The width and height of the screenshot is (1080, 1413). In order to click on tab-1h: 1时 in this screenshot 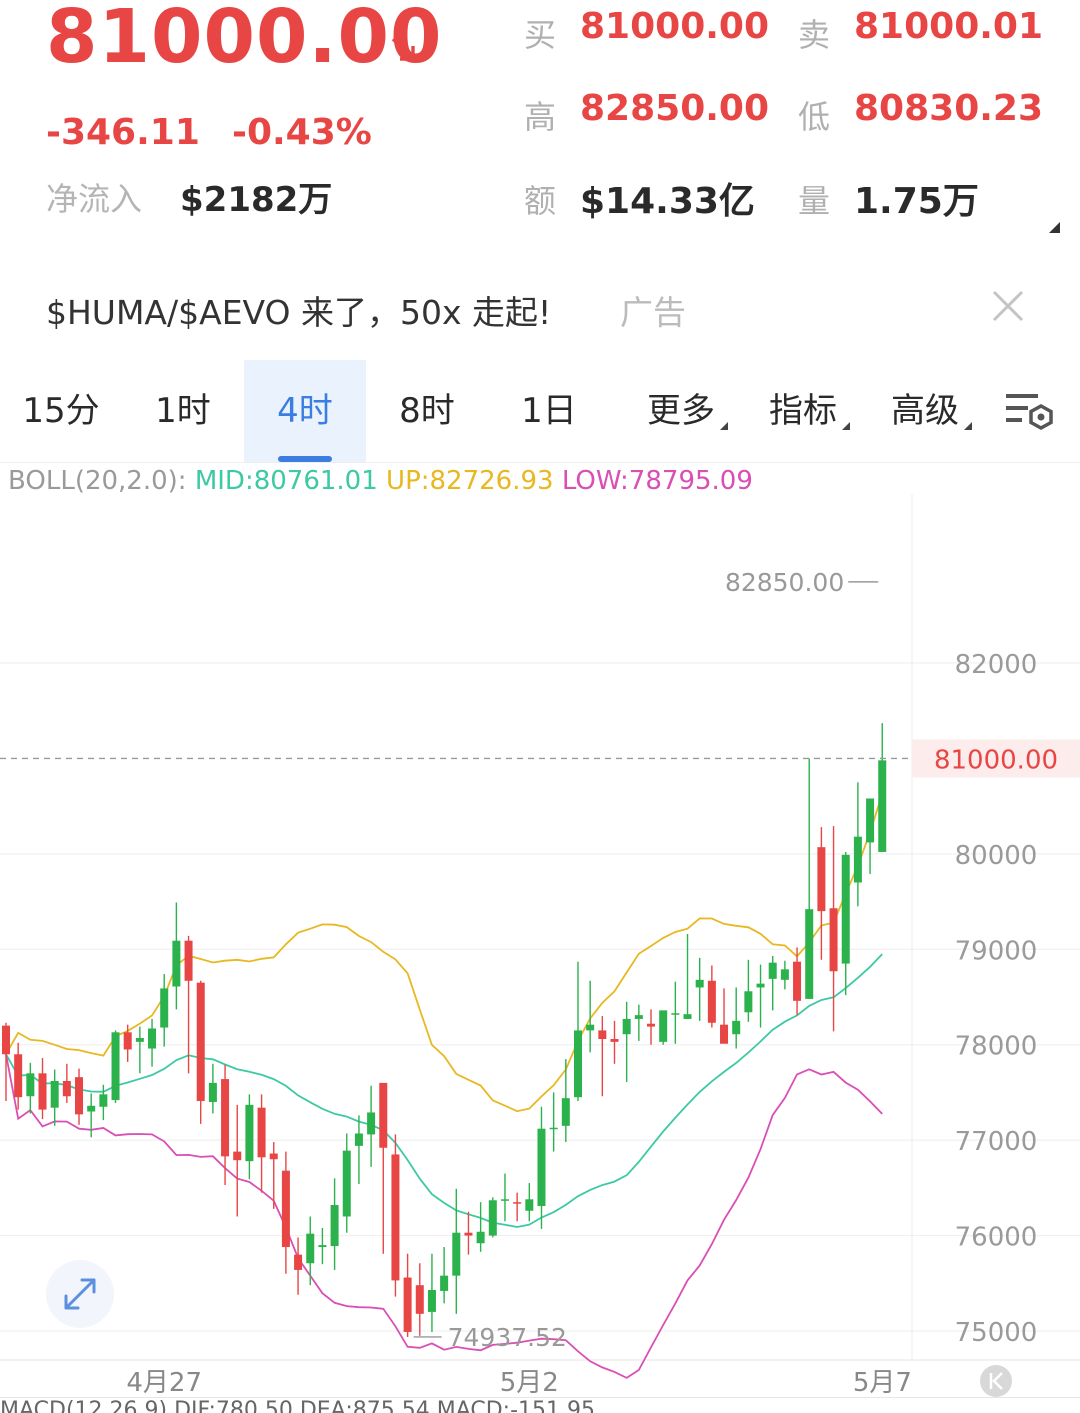, I will do `click(183, 411)`.